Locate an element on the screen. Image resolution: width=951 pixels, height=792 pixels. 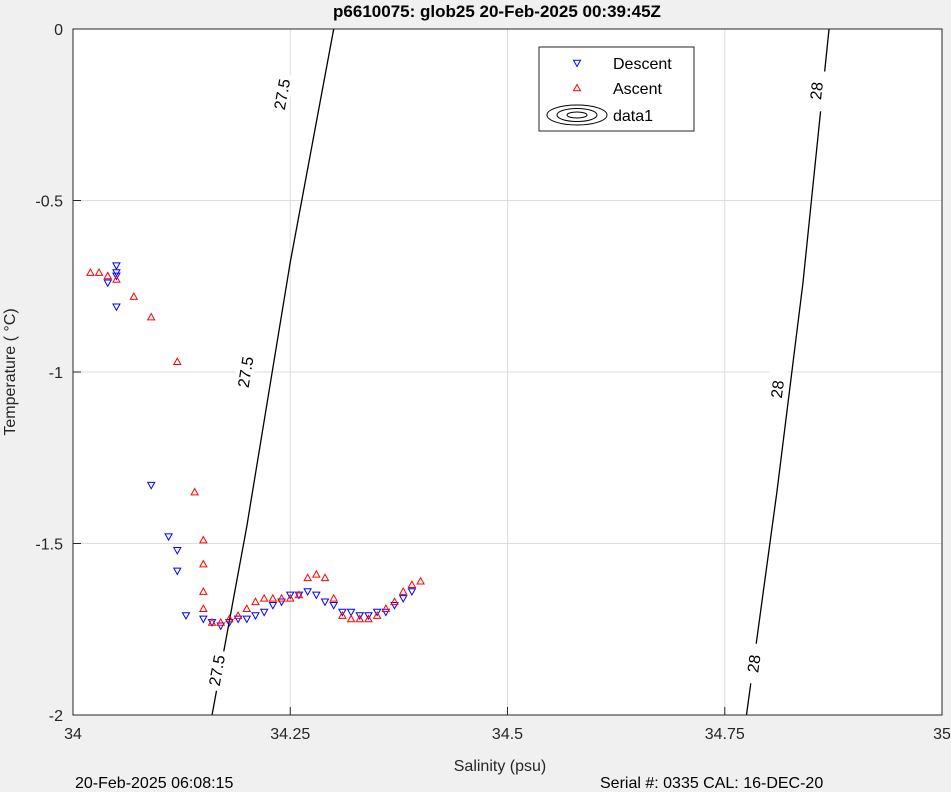
x-axis-ticks: 34 34.25 34.5 34.75 35 is located at coordinates (507, 725).